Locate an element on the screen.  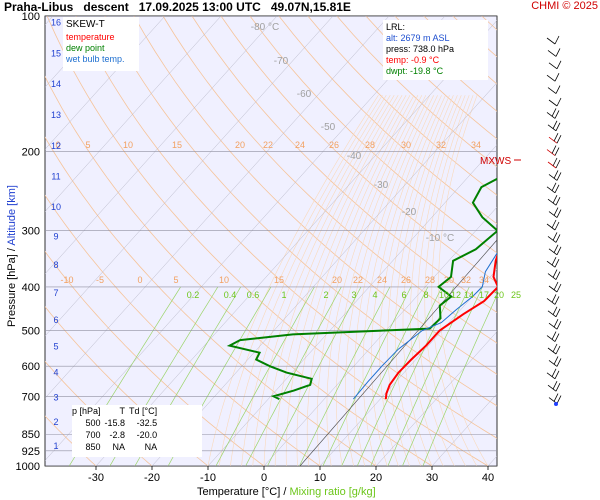
moist-adiabat-label: 15 is located at coordinates (177, 145).